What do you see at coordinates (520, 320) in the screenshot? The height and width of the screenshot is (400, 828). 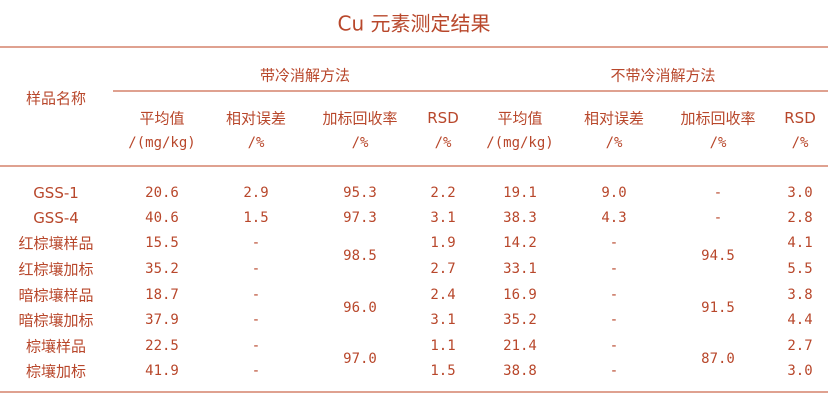 I see `cell-without-mean: 35.2` at bounding box center [520, 320].